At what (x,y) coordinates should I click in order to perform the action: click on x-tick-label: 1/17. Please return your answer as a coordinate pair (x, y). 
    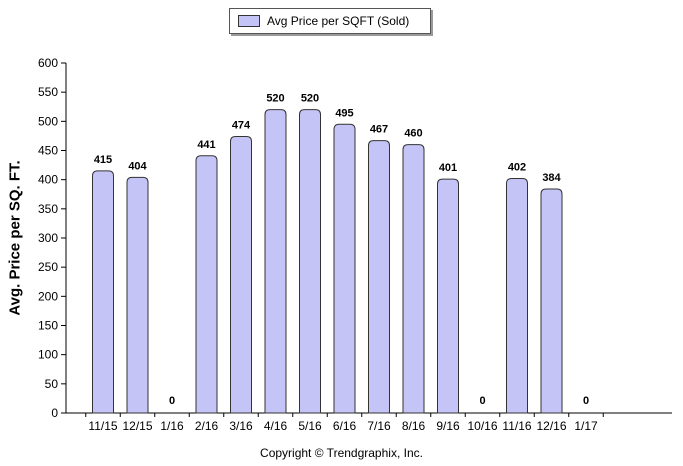
    Looking at the image, I should click on (586, 426).